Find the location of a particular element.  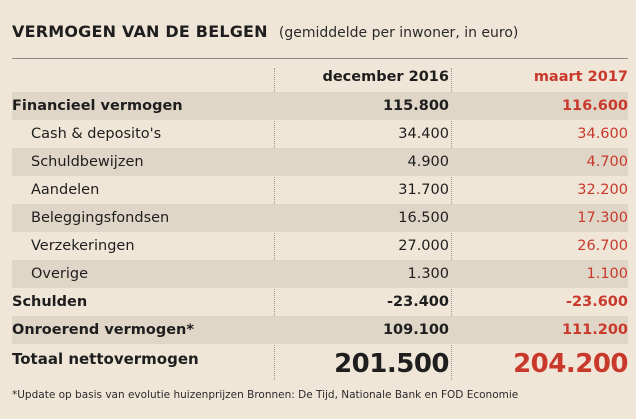

value-maart: 32.200 is located at coordinates (602, 190).